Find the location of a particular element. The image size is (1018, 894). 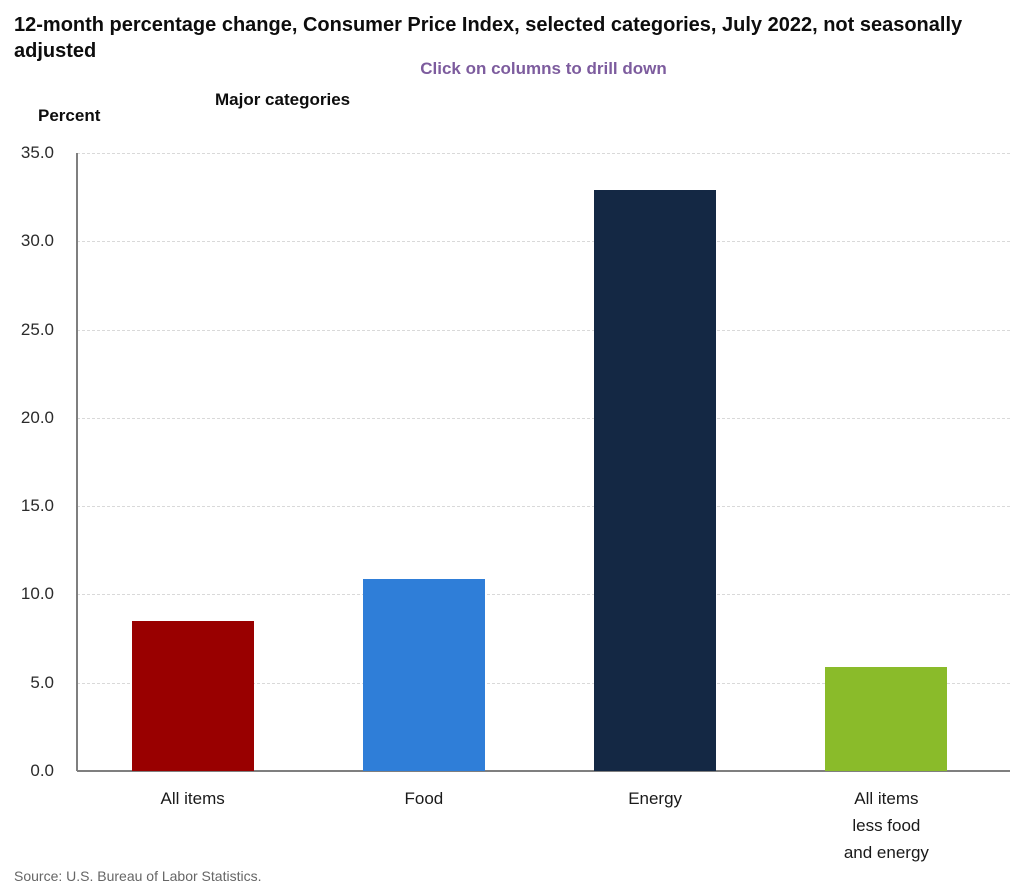

x-axis-label-line: Energy is located at coordinates (655, 798).